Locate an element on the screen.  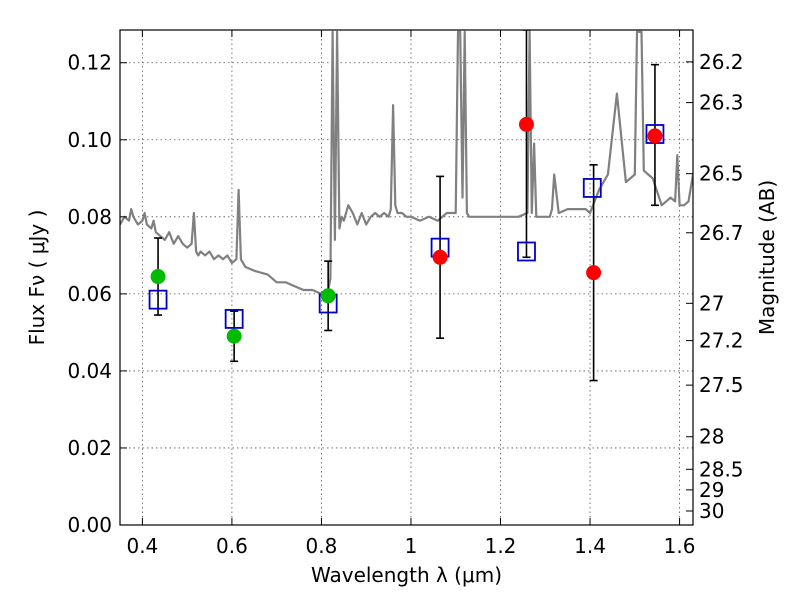
mag-tick-label: 28.5 is located at coordinates (721, 469).